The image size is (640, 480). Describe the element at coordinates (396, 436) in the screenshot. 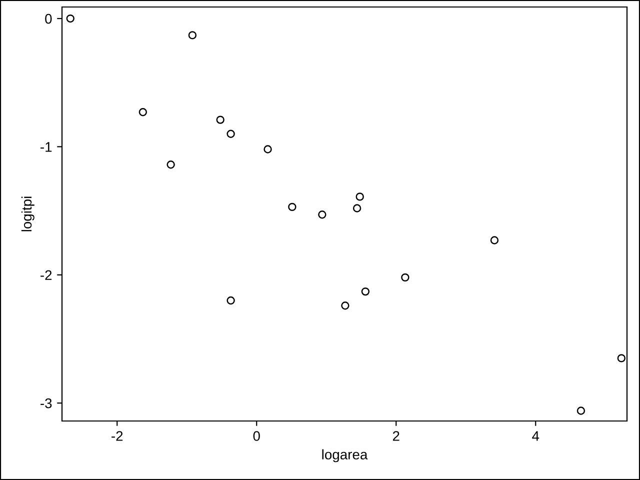

I see `x-tick-label: 2` at that location.